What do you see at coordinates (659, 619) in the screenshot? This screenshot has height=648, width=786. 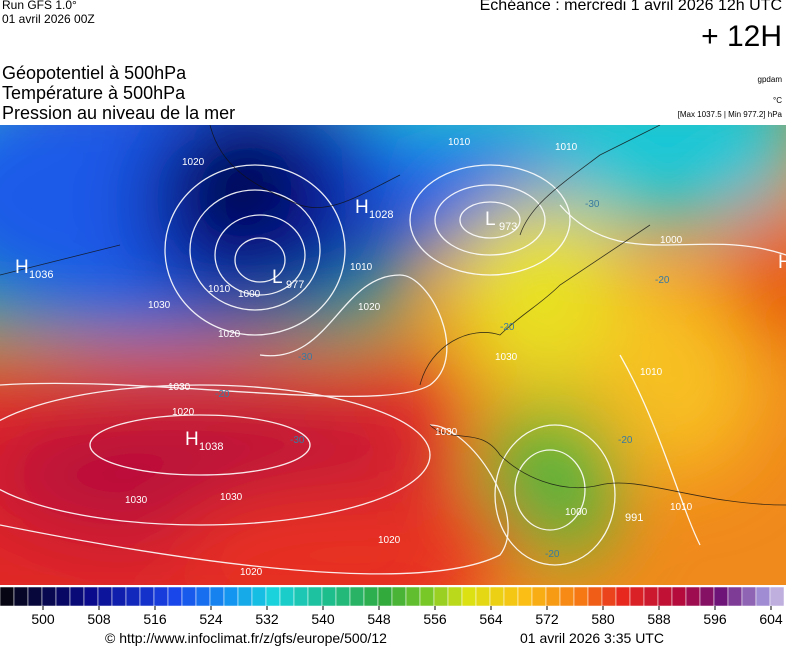 I see `colorbar-label: 588` at bounding box center [659, 619].